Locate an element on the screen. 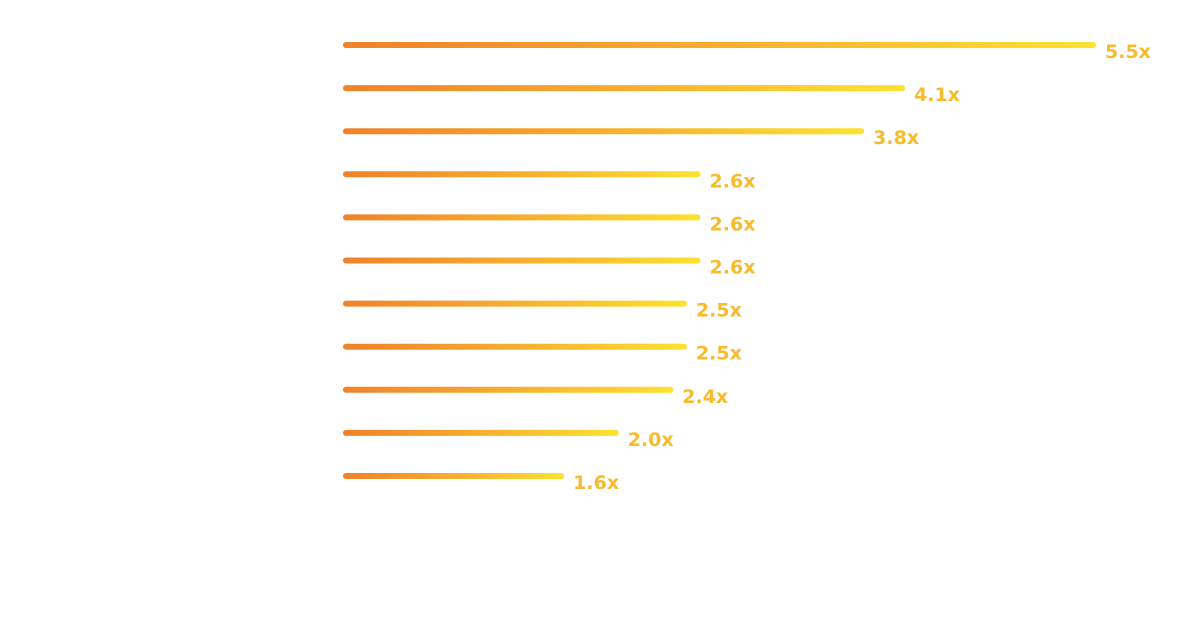 This screenshot has height=633, width=1200. value-label-11: 1.6x is located at coordinates (596, 483).